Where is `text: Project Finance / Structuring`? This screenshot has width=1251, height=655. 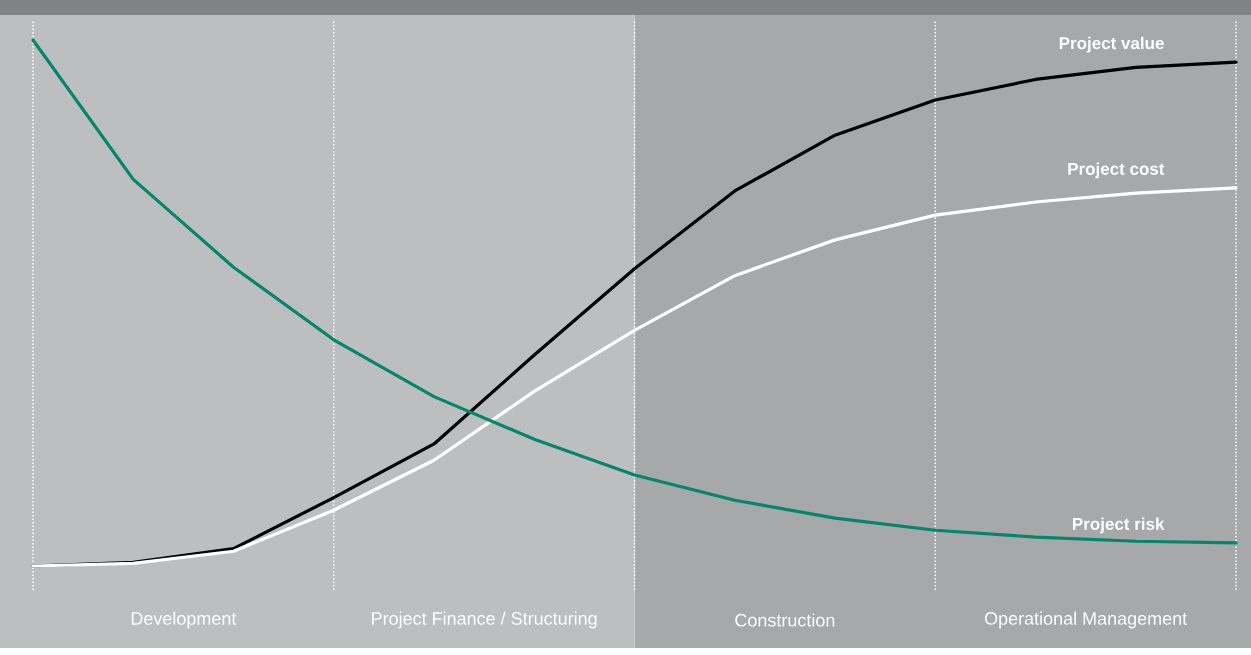 text: Project Finance / Structuring is located at coordinates (484, 620).